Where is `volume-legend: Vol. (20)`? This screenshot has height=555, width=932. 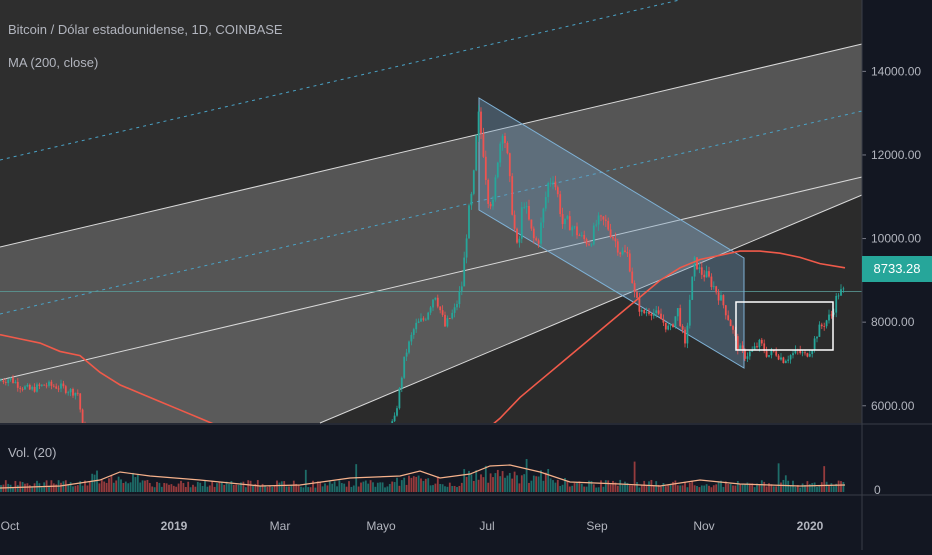 volume-legend: Vol. (20) is located at coordinates (32, 452).